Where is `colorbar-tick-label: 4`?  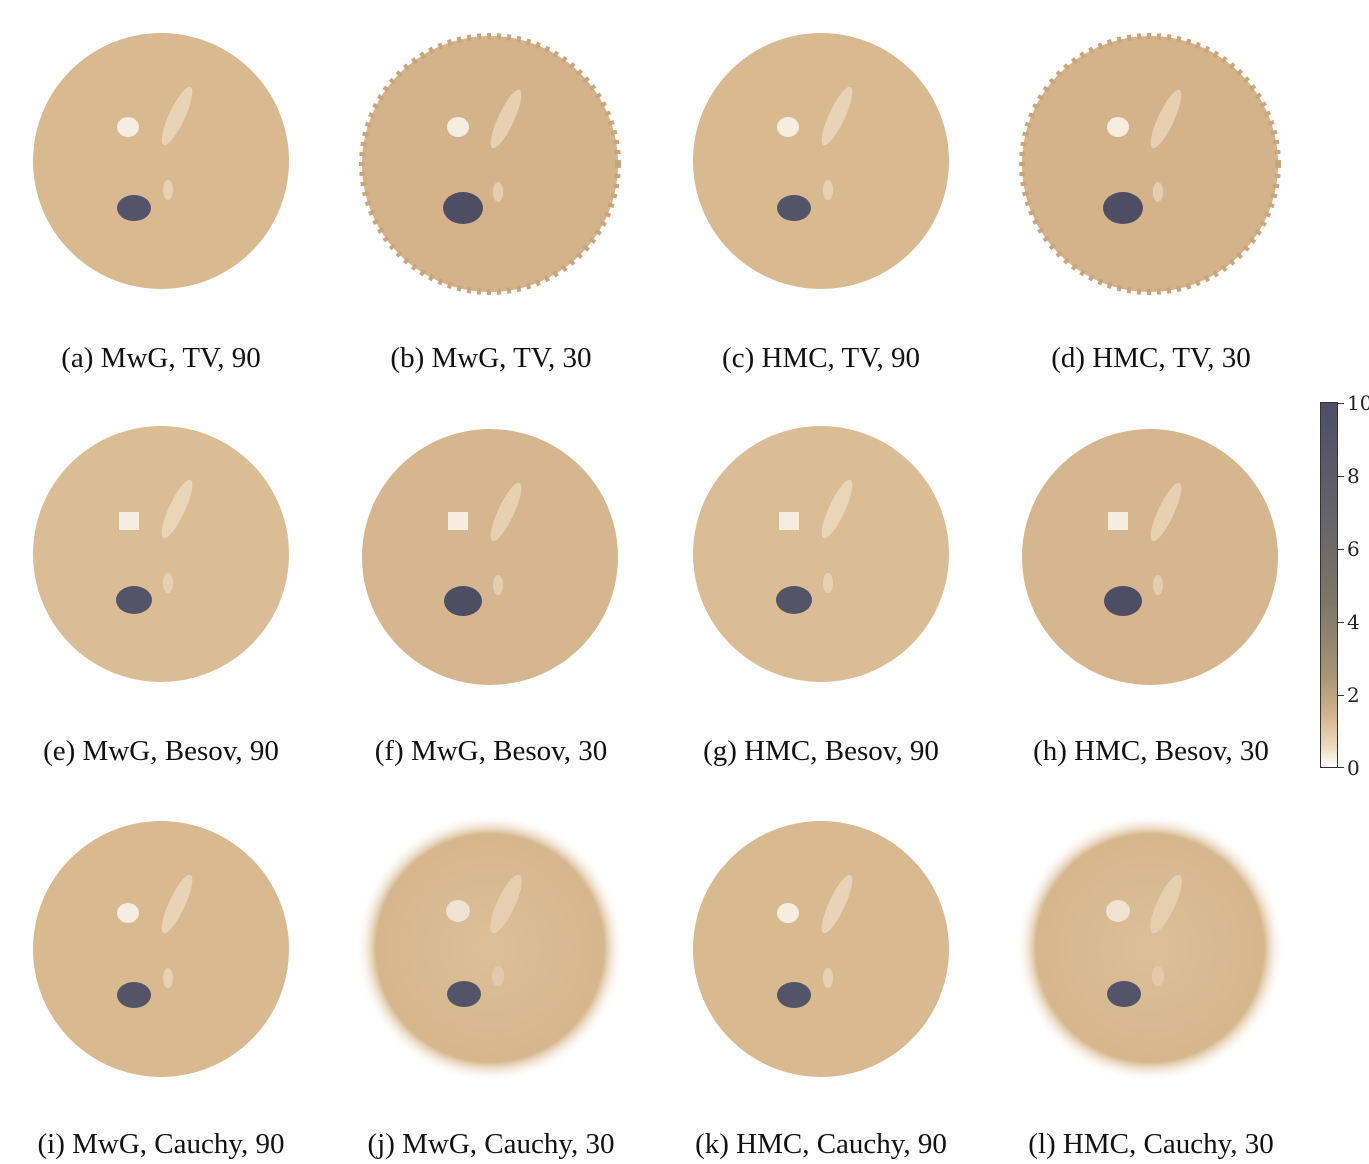
colorbar-tick-label: 4 is located at coordinates (1353, 622).